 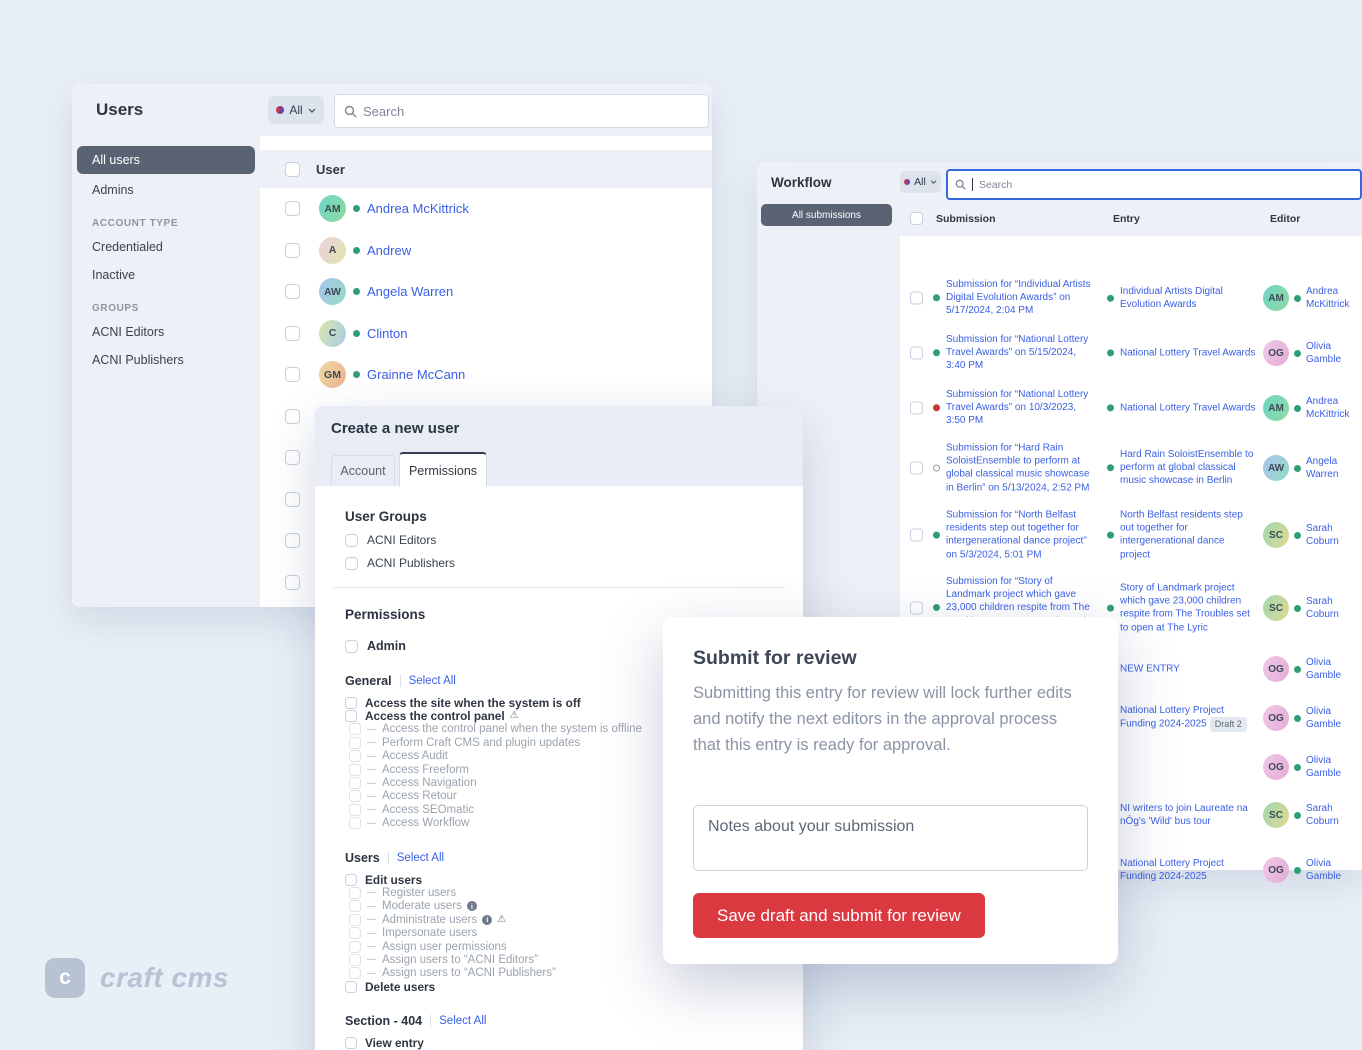 What do you see at coordinates (296, 110) in the screenshot?
I see `users-filter-dropdown: All` at bounding box center [296, 110].